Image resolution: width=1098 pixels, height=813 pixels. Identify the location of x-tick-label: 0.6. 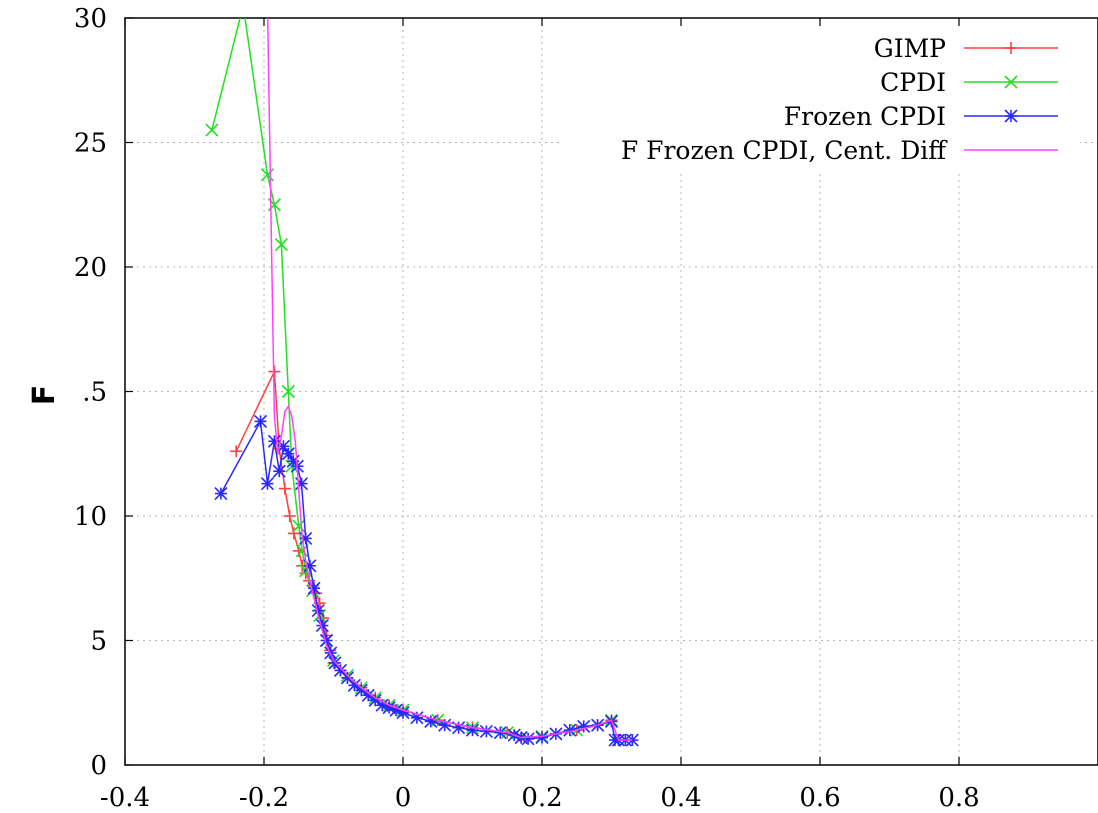
(819, 798).